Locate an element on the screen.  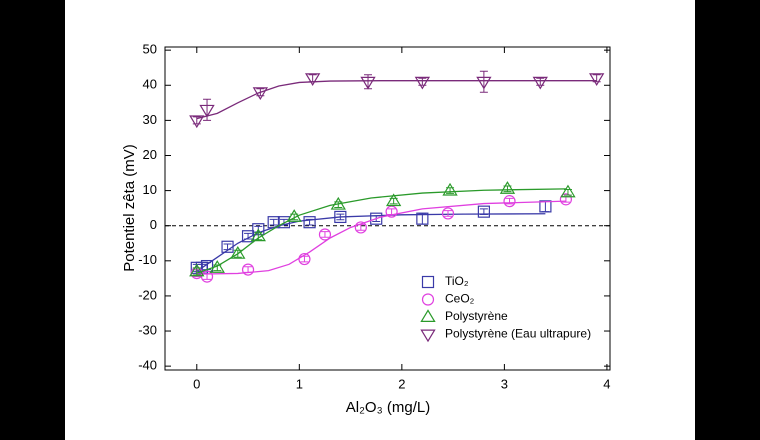
y-tick-label: 0 is located at coordinates (153, 224).